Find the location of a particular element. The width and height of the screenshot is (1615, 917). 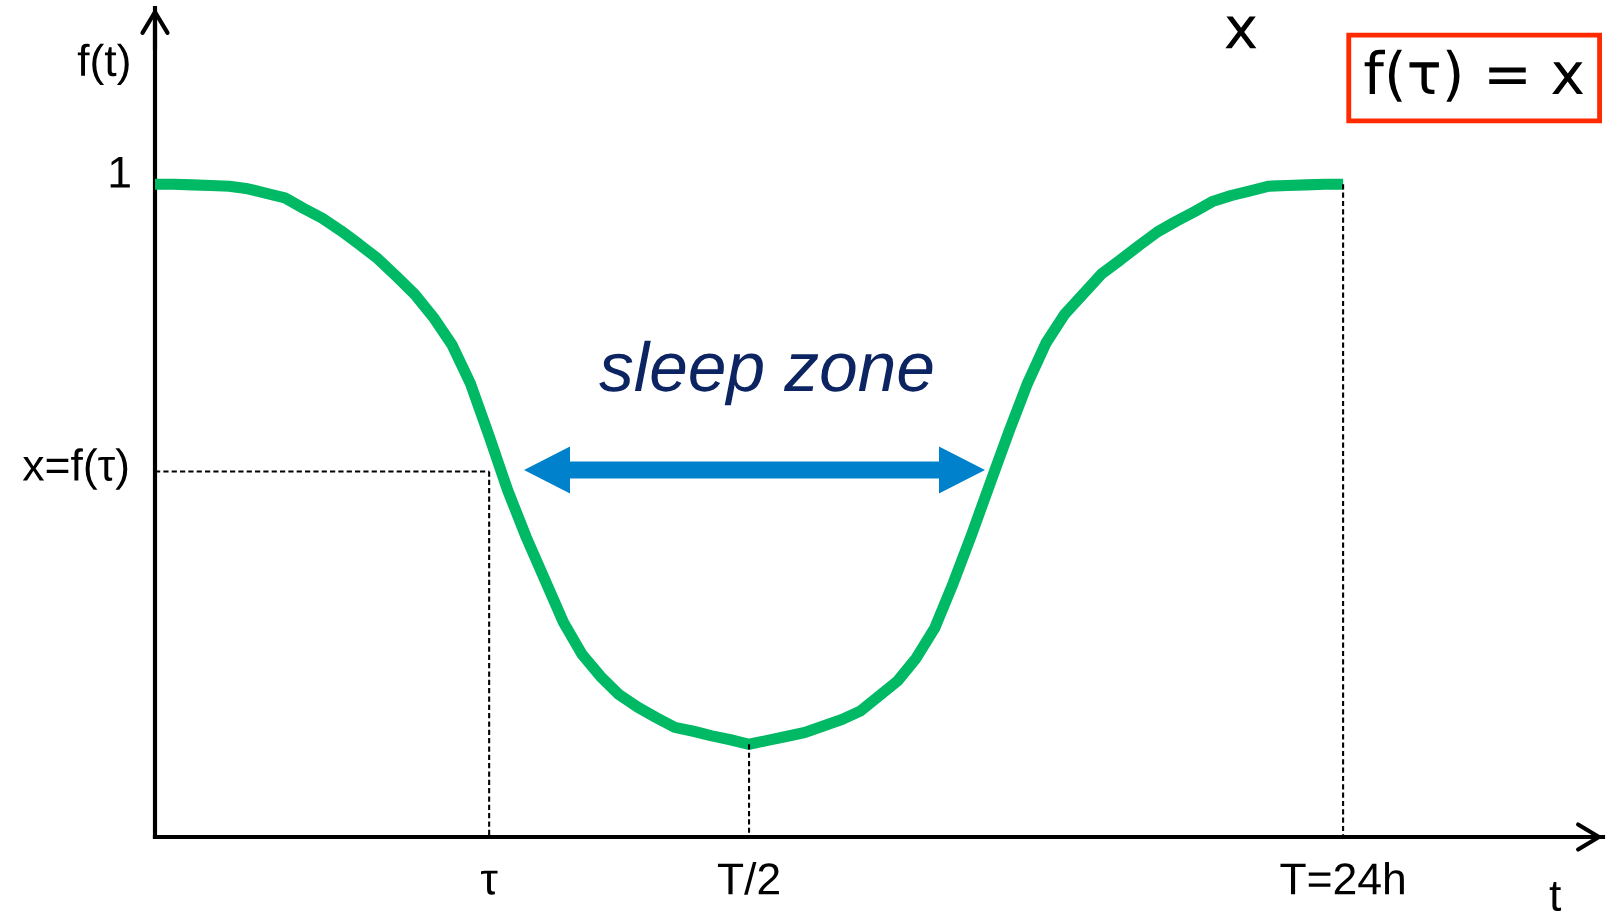

x-tick-label: T=24h is located at coordinates (1342, 878).